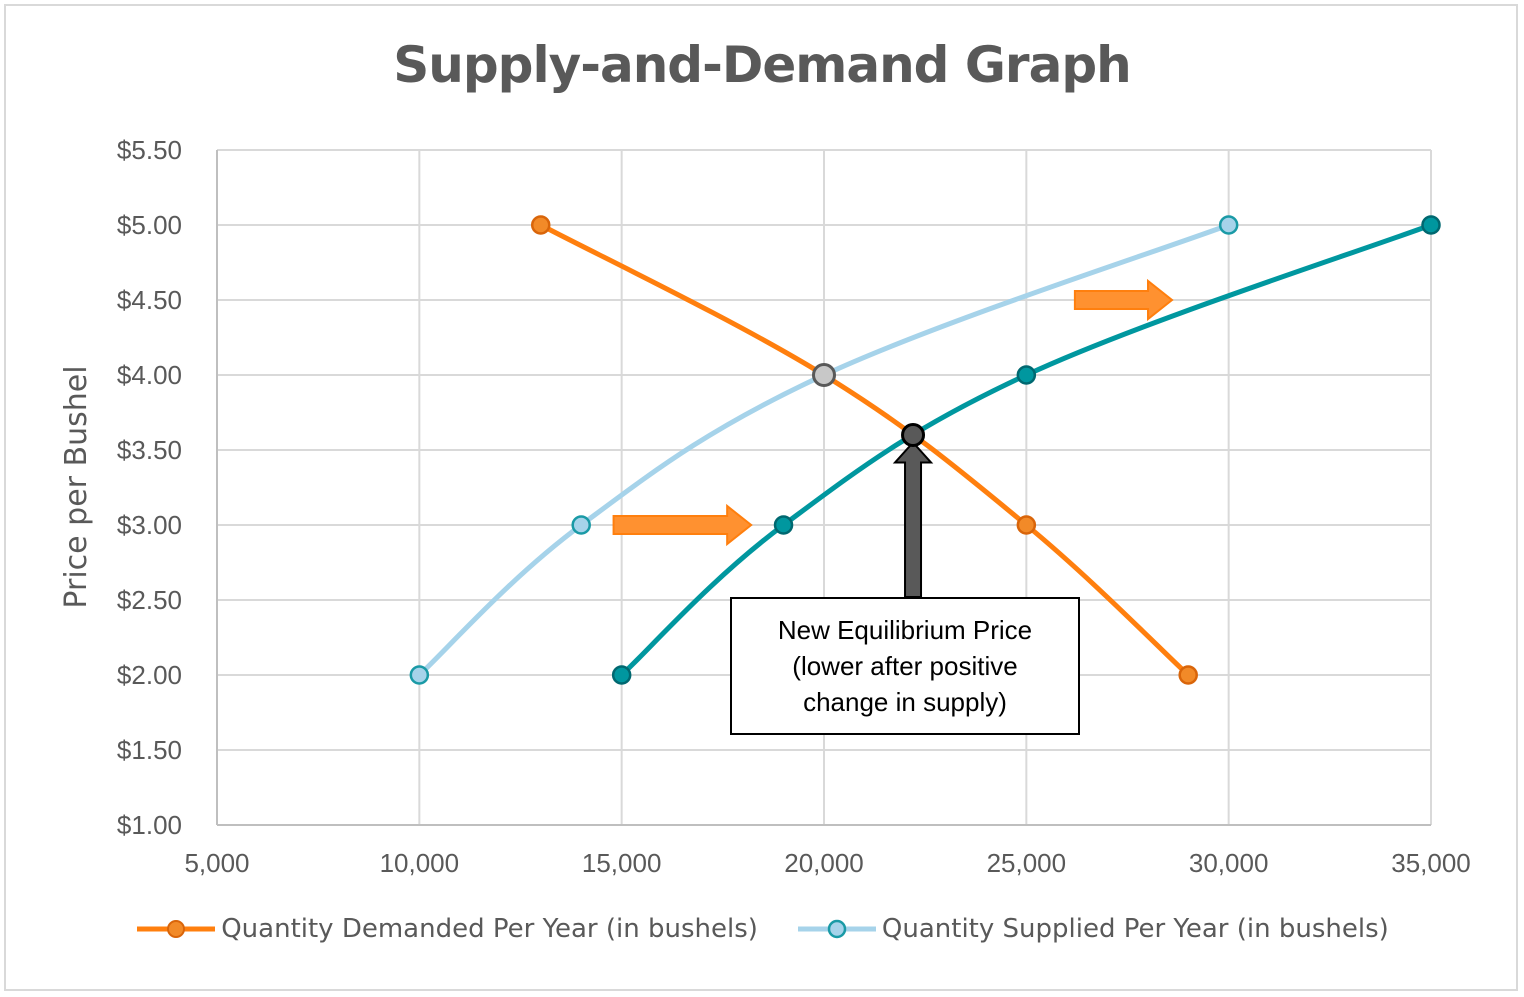  I want to click on legend-label-supply: Quantity Supplied Per Year (in bushels), so click(1135, 929).